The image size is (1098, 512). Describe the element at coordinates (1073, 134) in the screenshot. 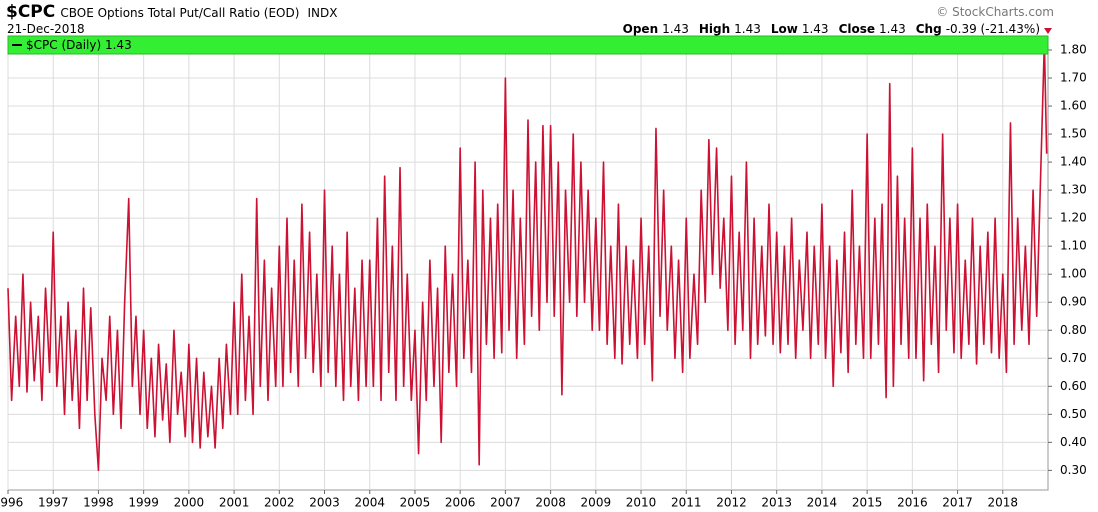

I see `y-tick-label: 1.50` at that location.